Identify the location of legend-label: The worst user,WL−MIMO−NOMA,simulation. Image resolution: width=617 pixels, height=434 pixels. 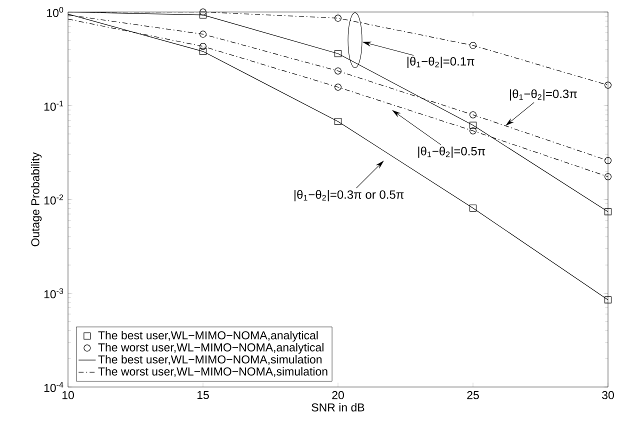
(213, 372).